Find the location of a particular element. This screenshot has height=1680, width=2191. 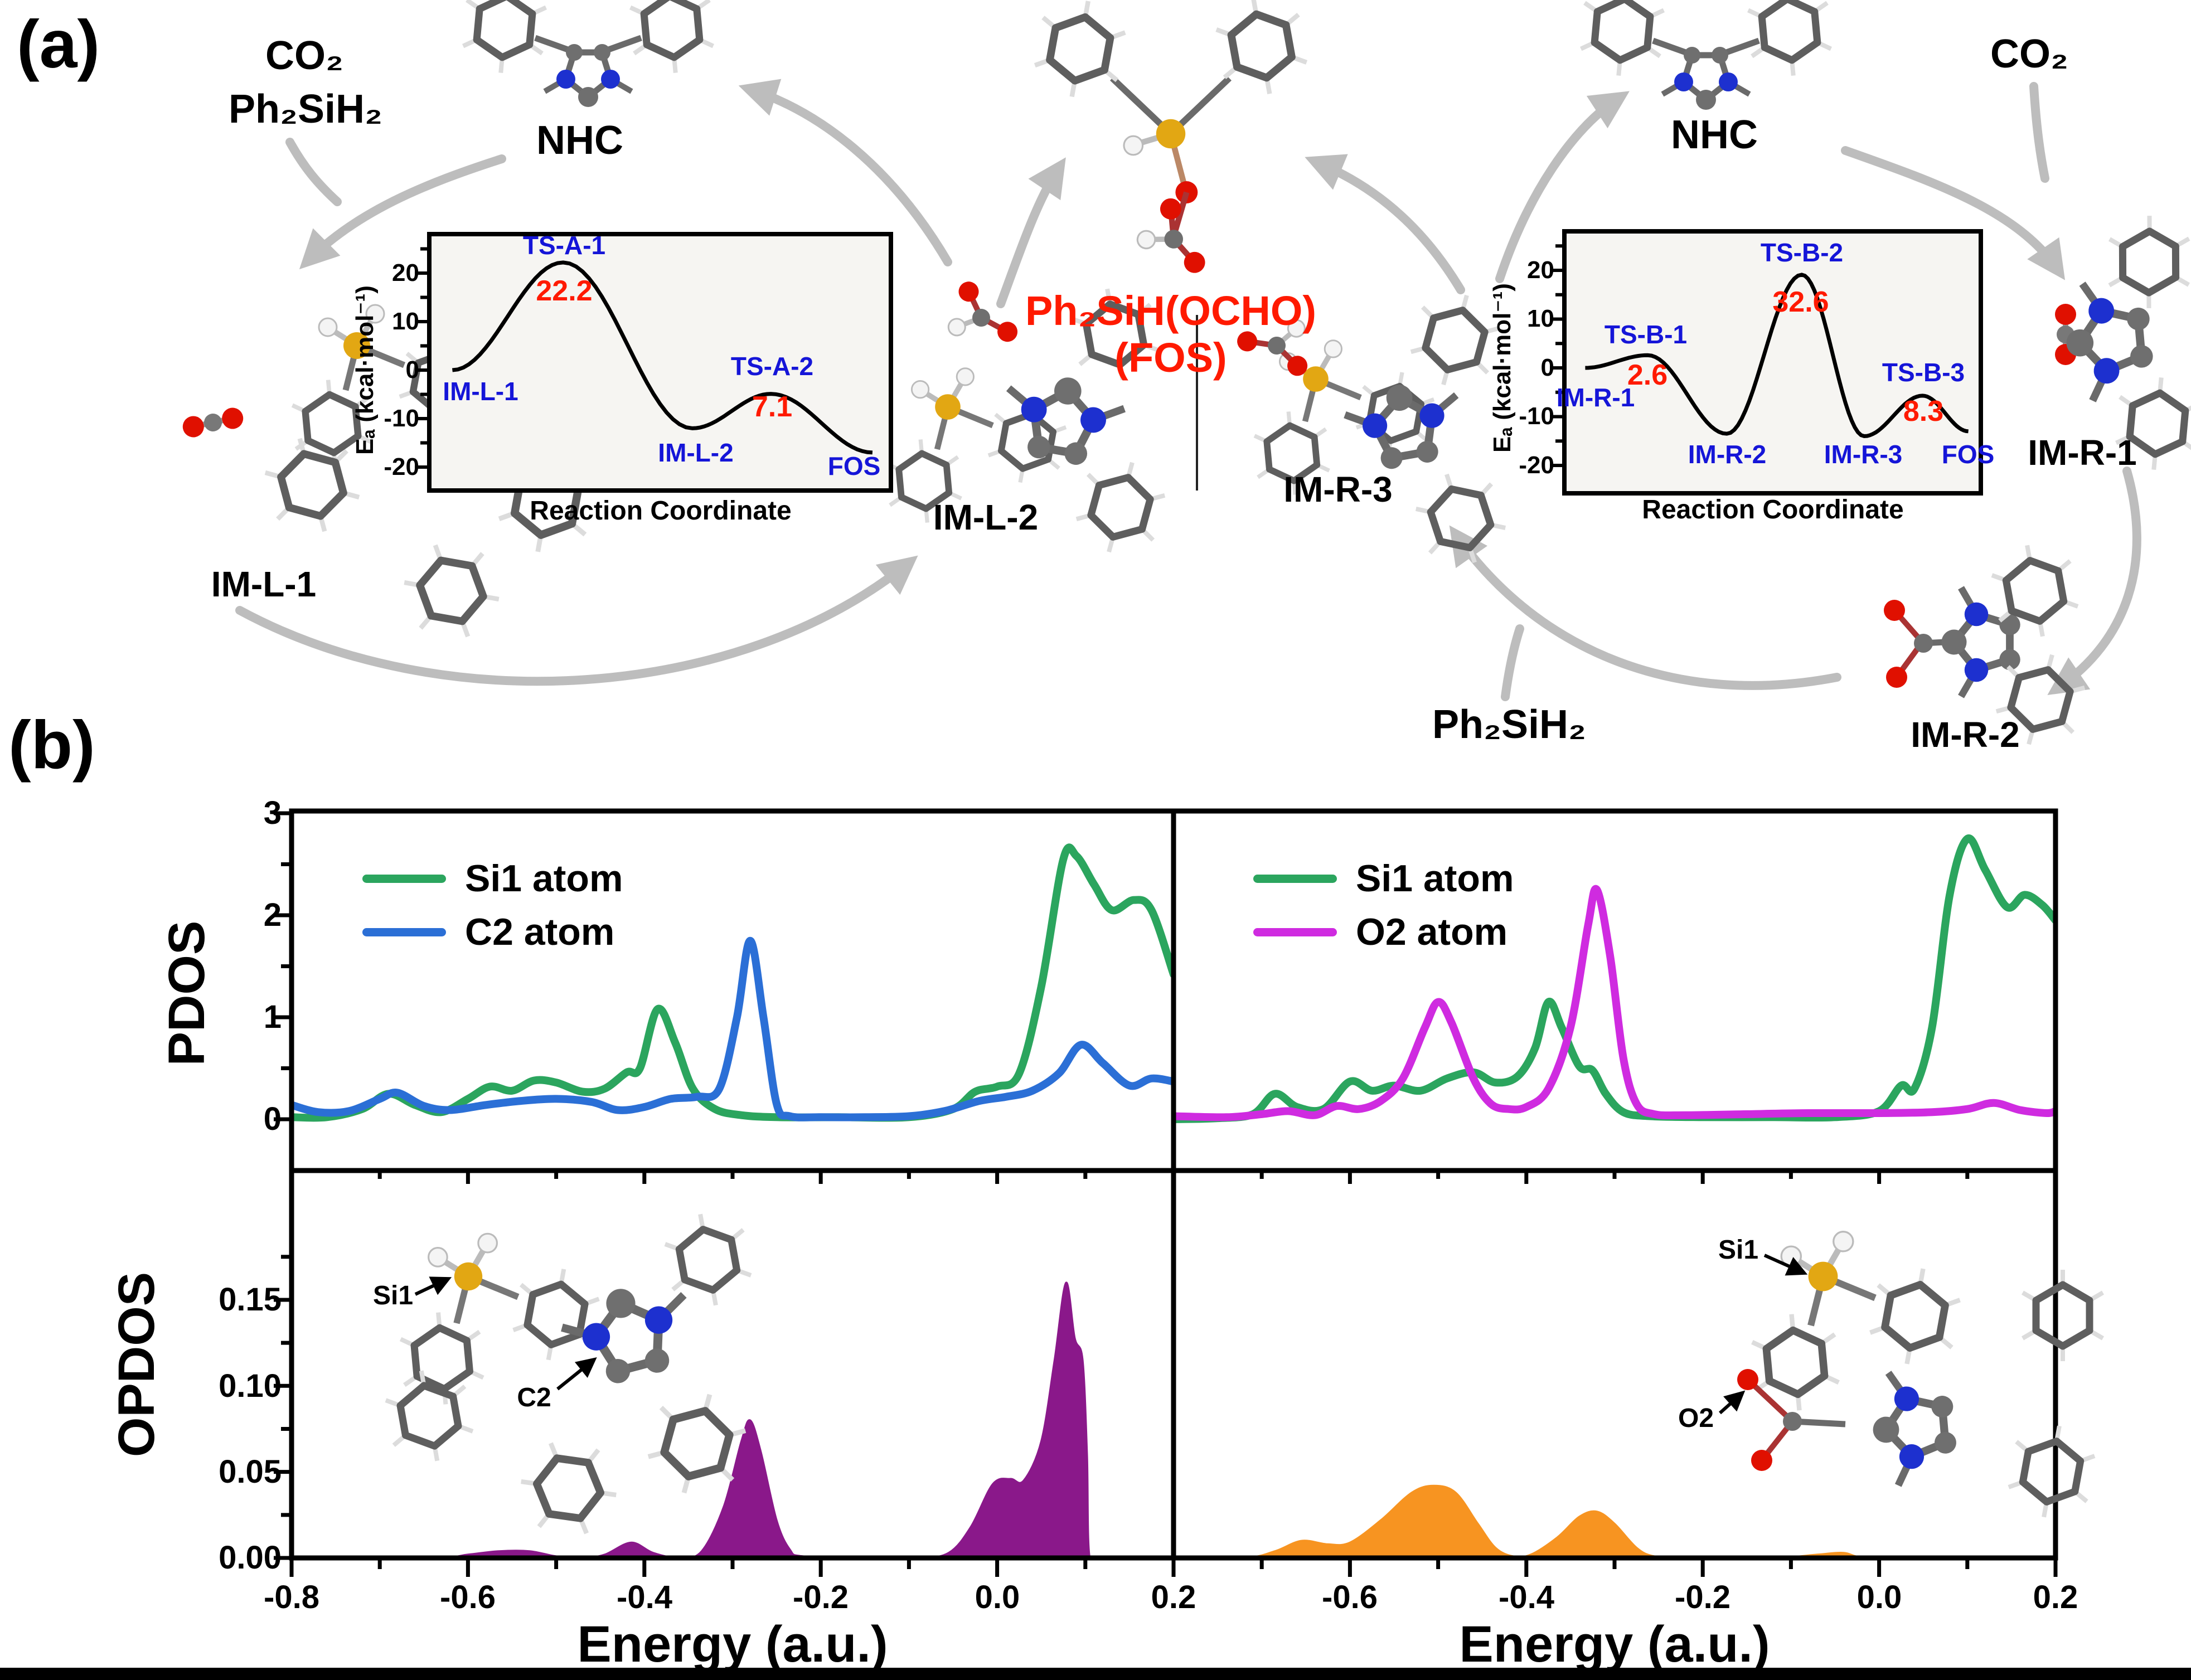

arrow-left-regenerate-nhc is located at coordinates (845, 172).